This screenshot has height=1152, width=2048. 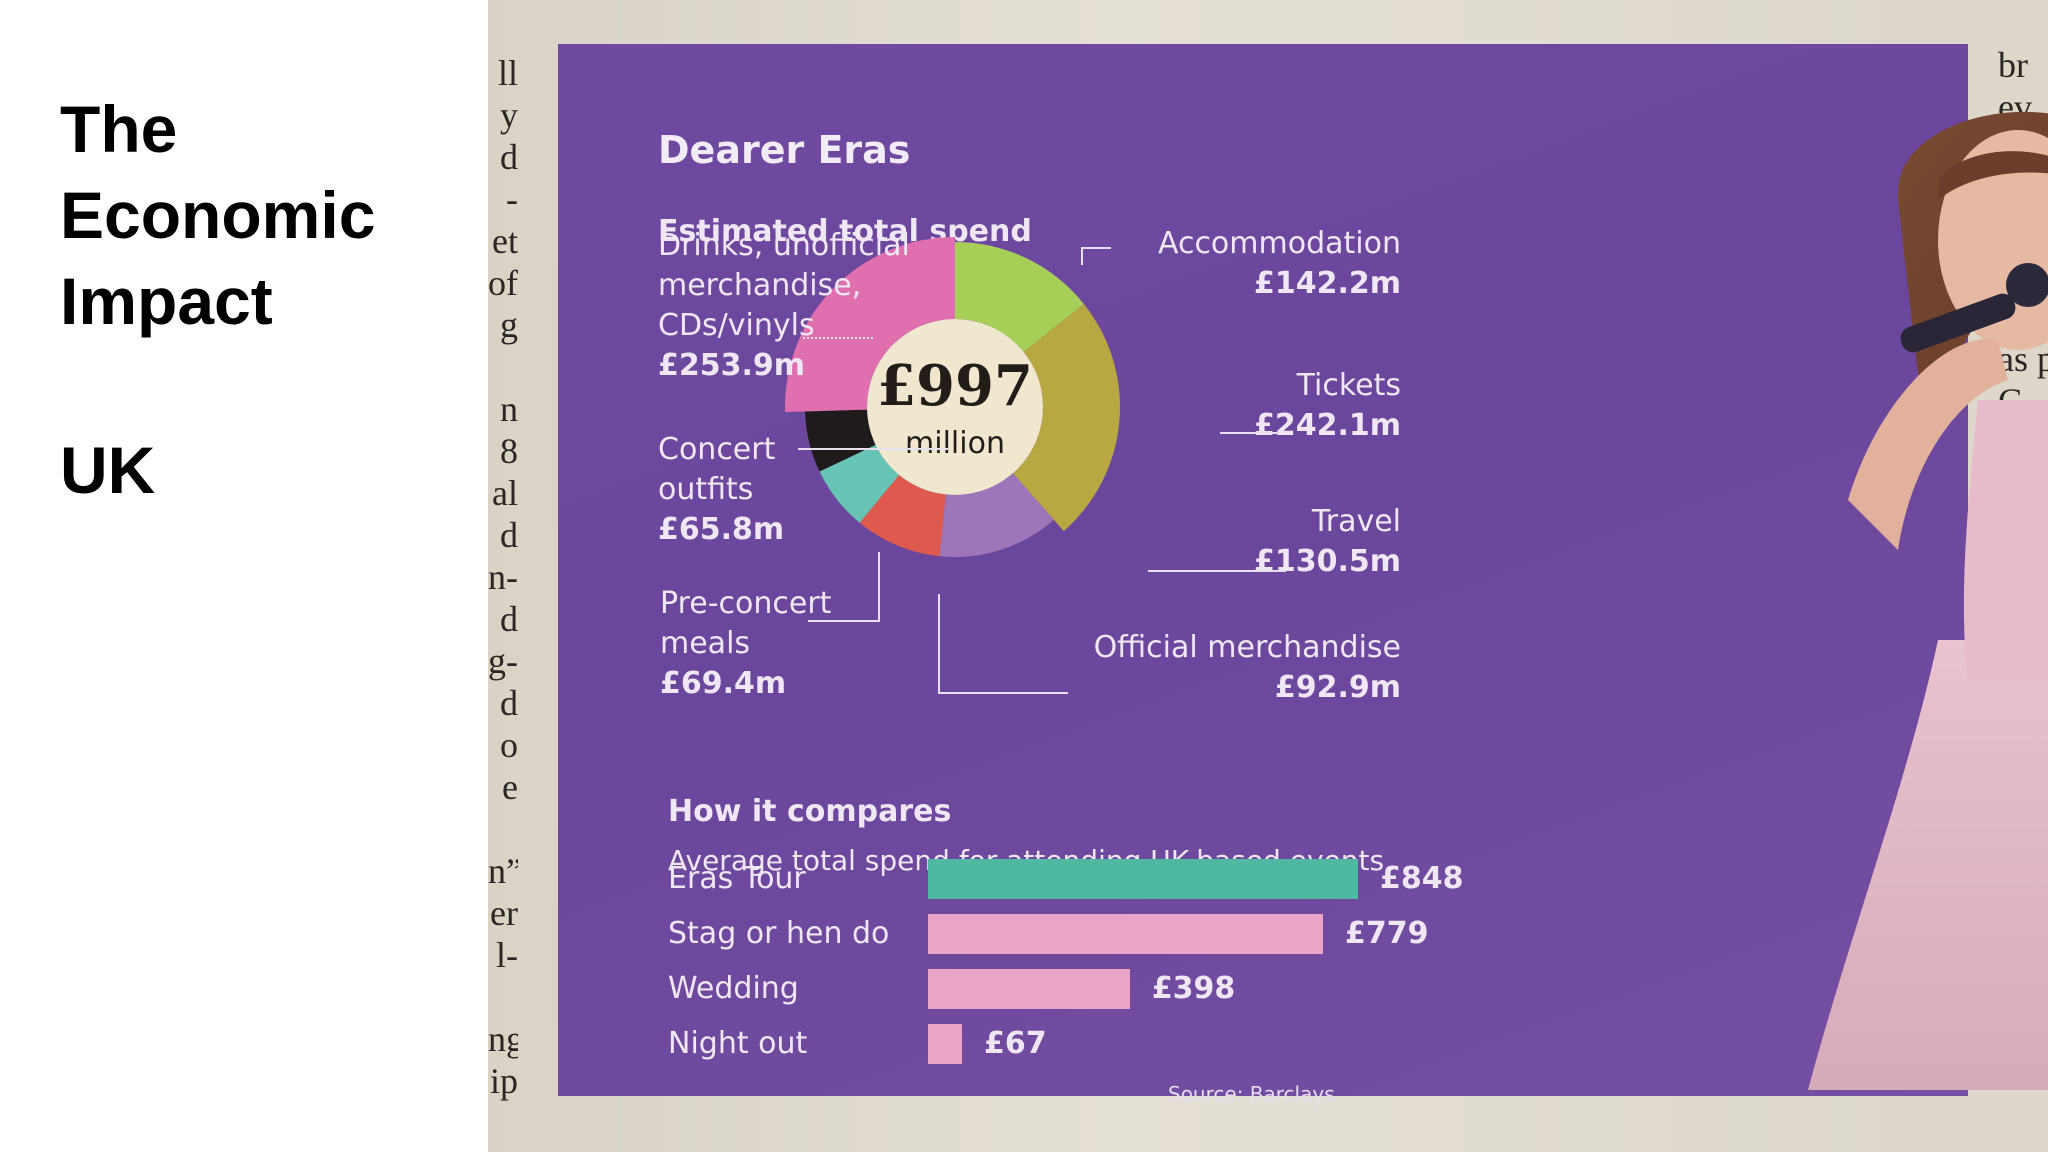 What do you see at coordinates (2023, 359) in the screenshot?
I see `right-margin-fragment-7: as p` at bounding box center [2023, 359].